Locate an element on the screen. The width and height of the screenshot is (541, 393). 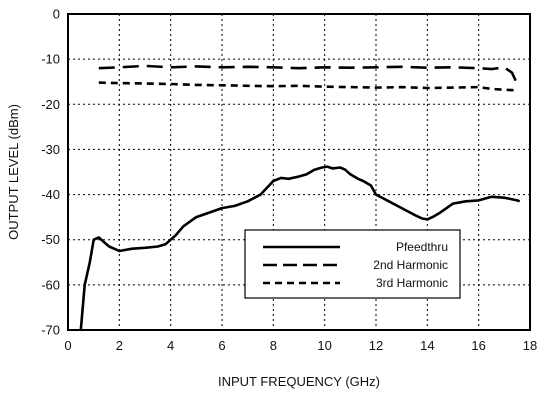
series-line-2nd-harmonic is located at coordinates (308, 74).